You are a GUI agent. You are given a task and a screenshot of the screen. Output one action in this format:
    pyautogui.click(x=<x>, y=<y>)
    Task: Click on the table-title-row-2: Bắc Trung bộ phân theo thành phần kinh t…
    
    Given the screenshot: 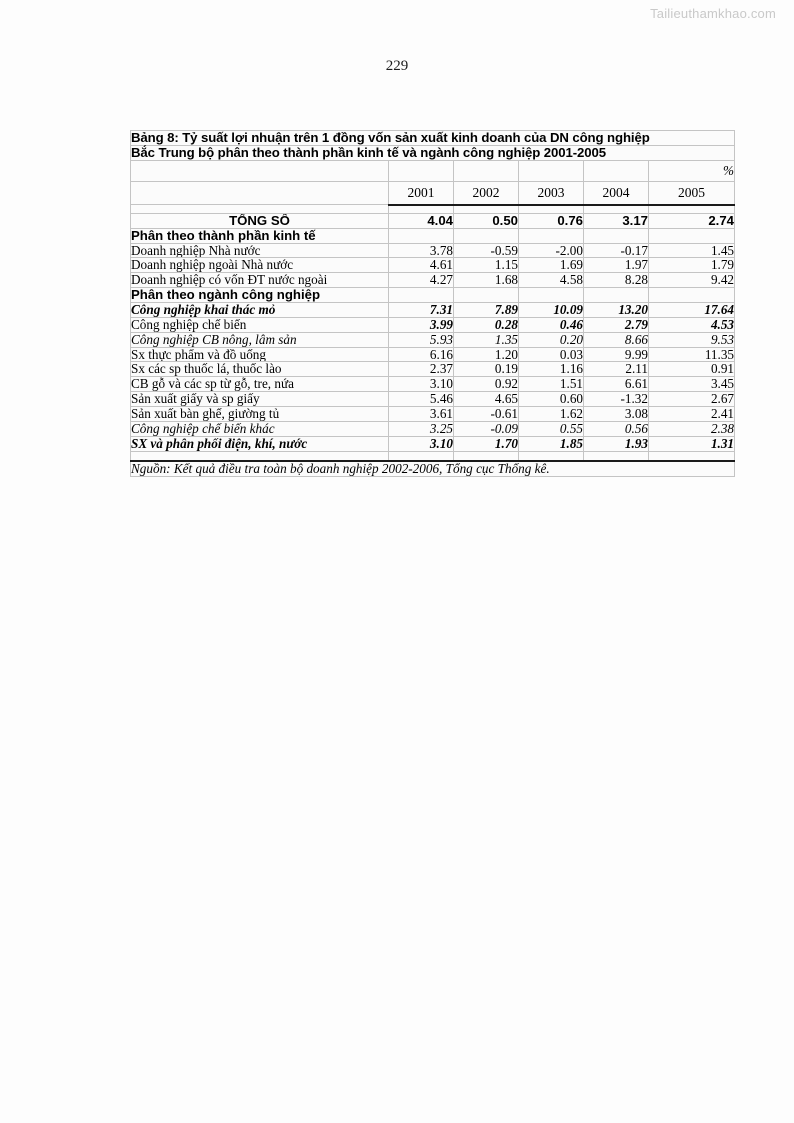 What is the action you would take?
    pyautogui.click(x=432, y=152)
    